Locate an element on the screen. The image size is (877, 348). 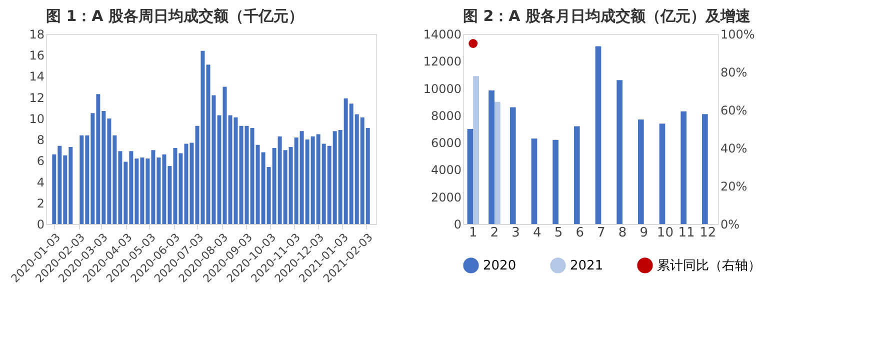
x-tick-label: 2 is located at coordinates (494, 233).